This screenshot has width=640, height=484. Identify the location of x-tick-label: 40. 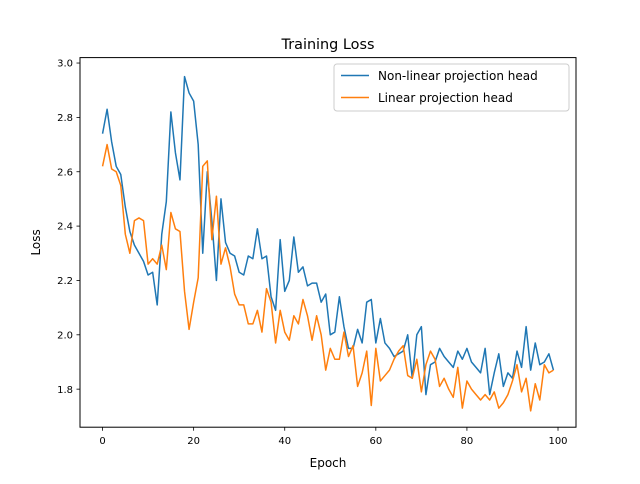
(284, 441).